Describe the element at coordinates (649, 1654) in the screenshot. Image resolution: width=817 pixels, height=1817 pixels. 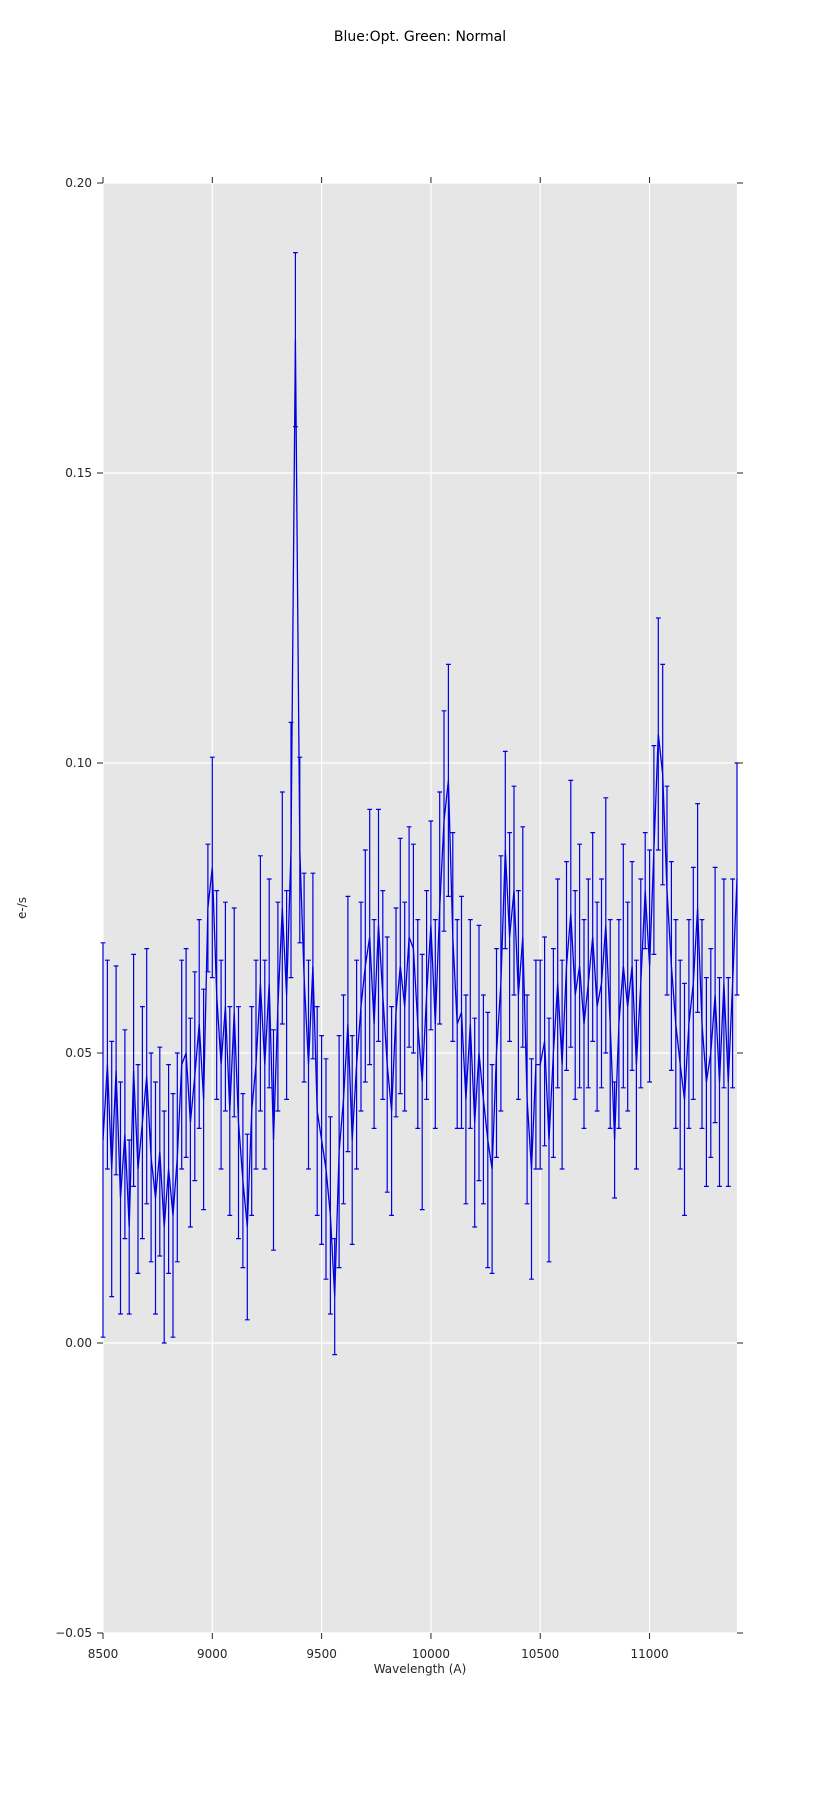
I see `x-tick-label: 11000` at that location.